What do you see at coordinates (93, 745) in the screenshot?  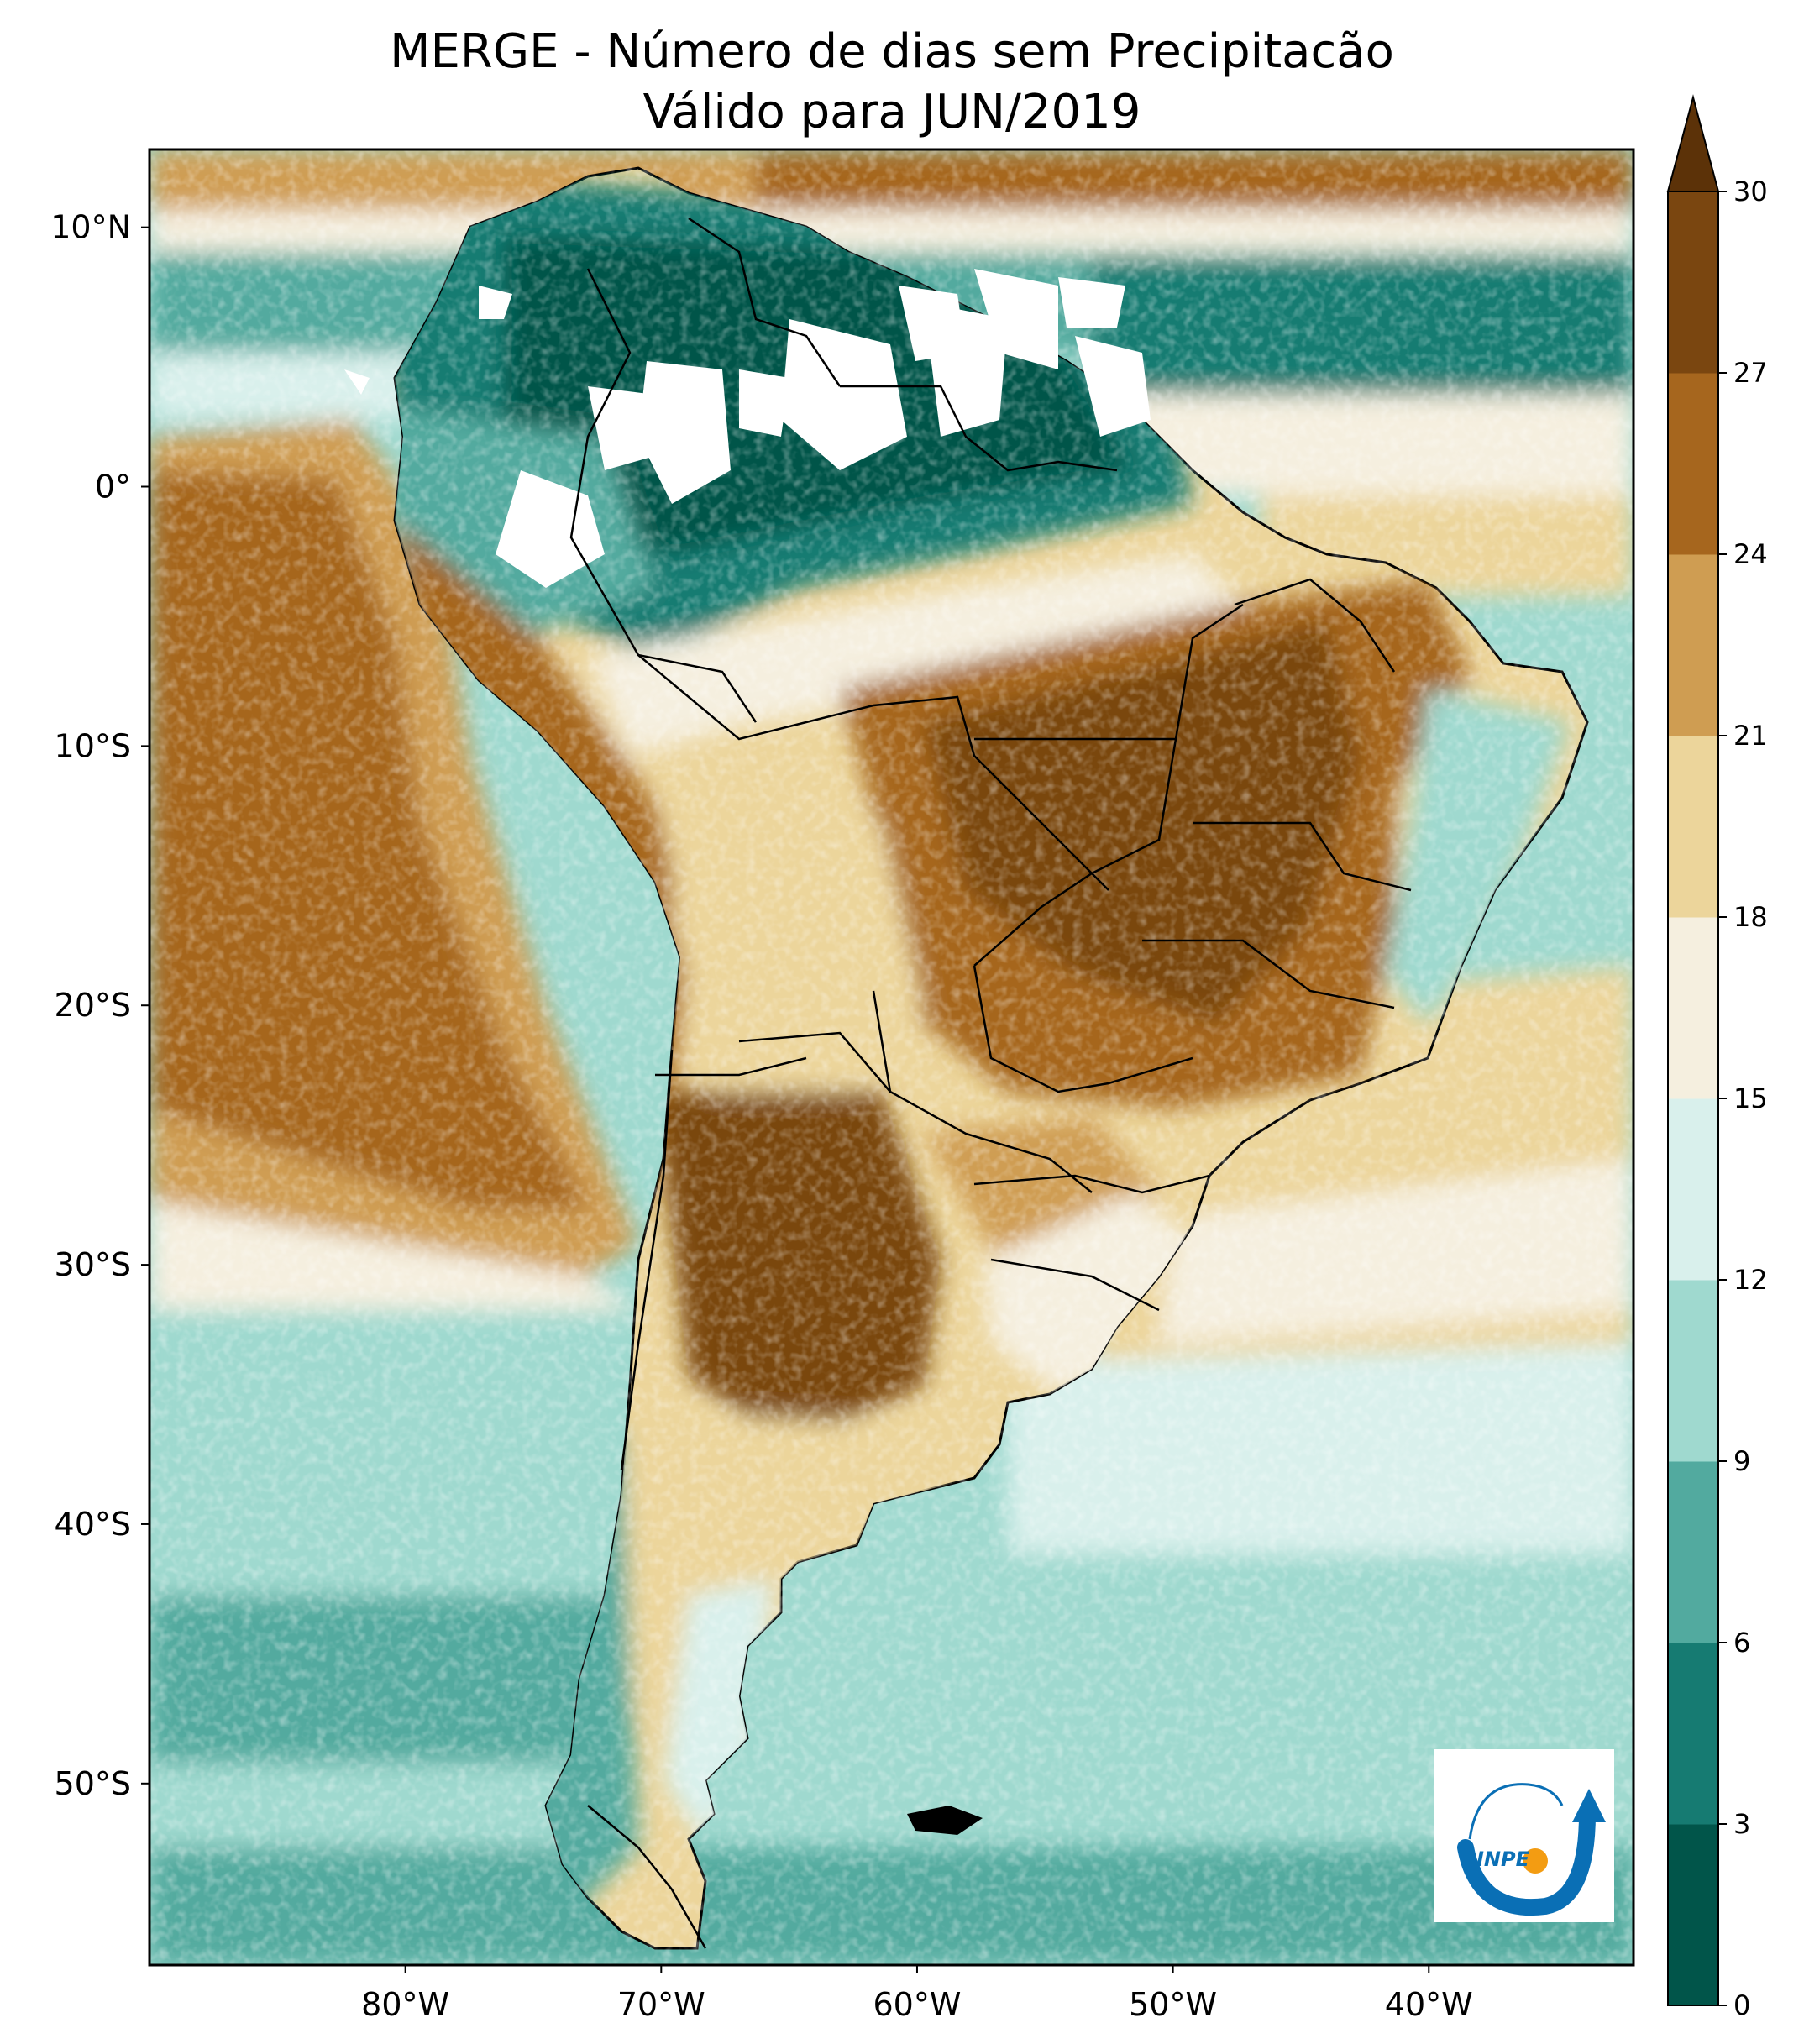 I see `lat-label: 10°S` at bounding box center [93, 745].